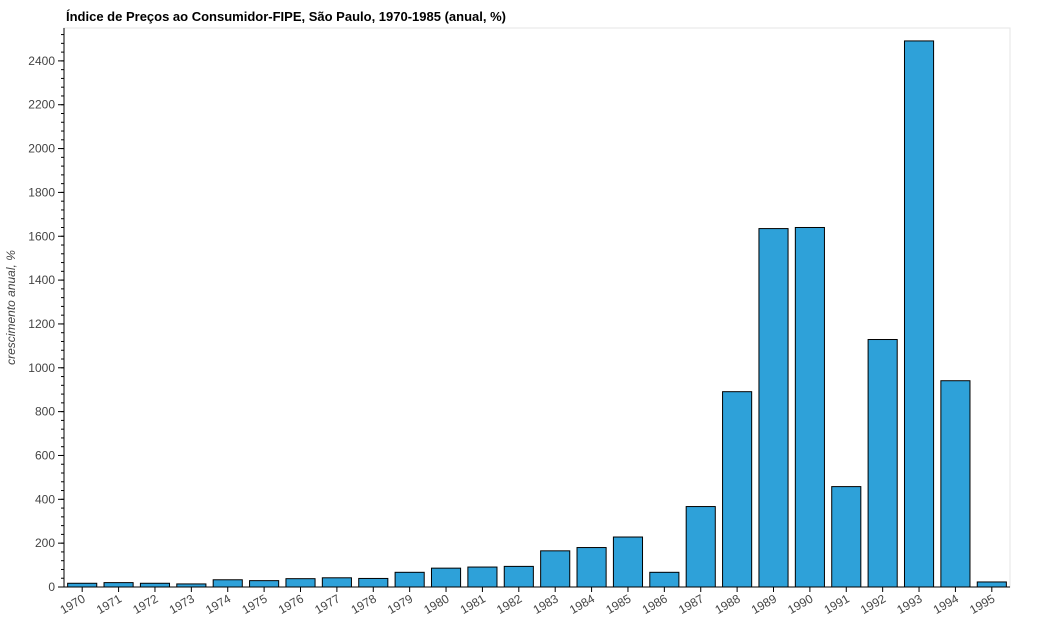 The width and height of the screenshot is (1041, 624). I want to click on y-axis-label: crescimento anual, %, so click(11, 307).